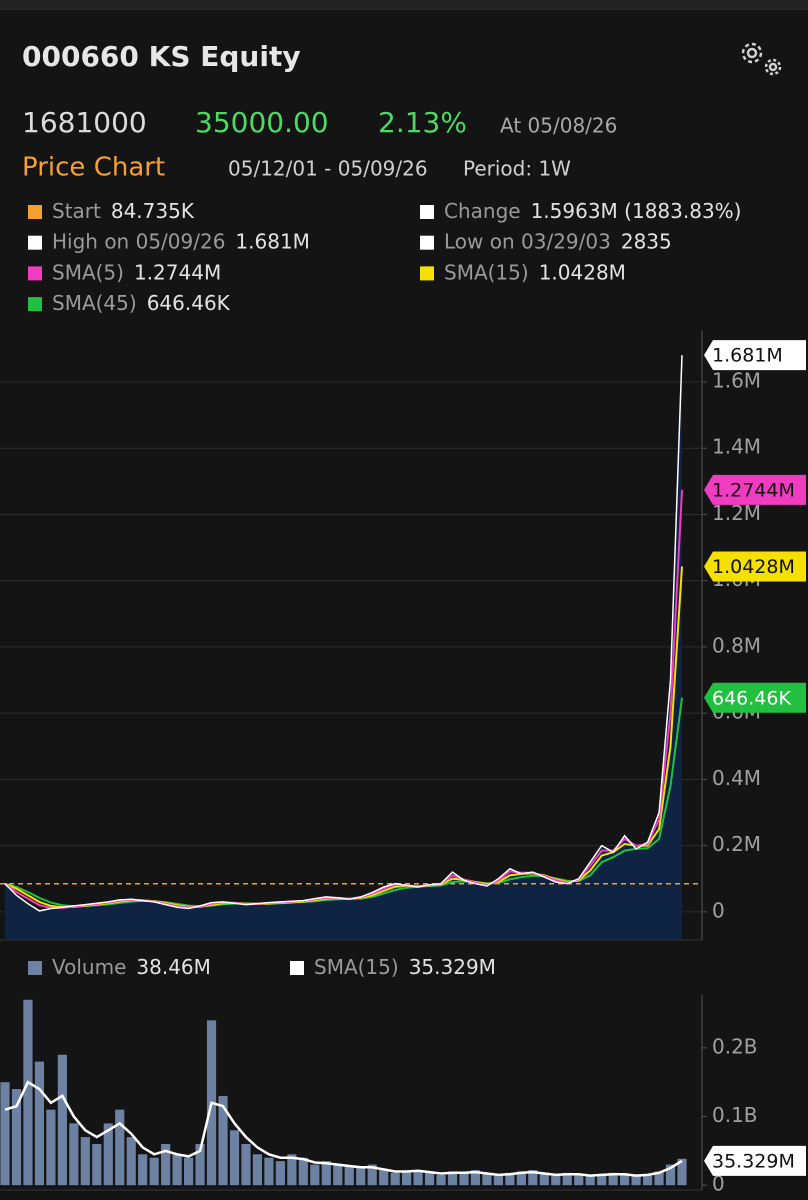 This screenshot has height=1200, width=808. What do you see at coordinates (153, 211) in the screenshot?
I see `legend-value: 84.735K` at bounding box center [153, 211].